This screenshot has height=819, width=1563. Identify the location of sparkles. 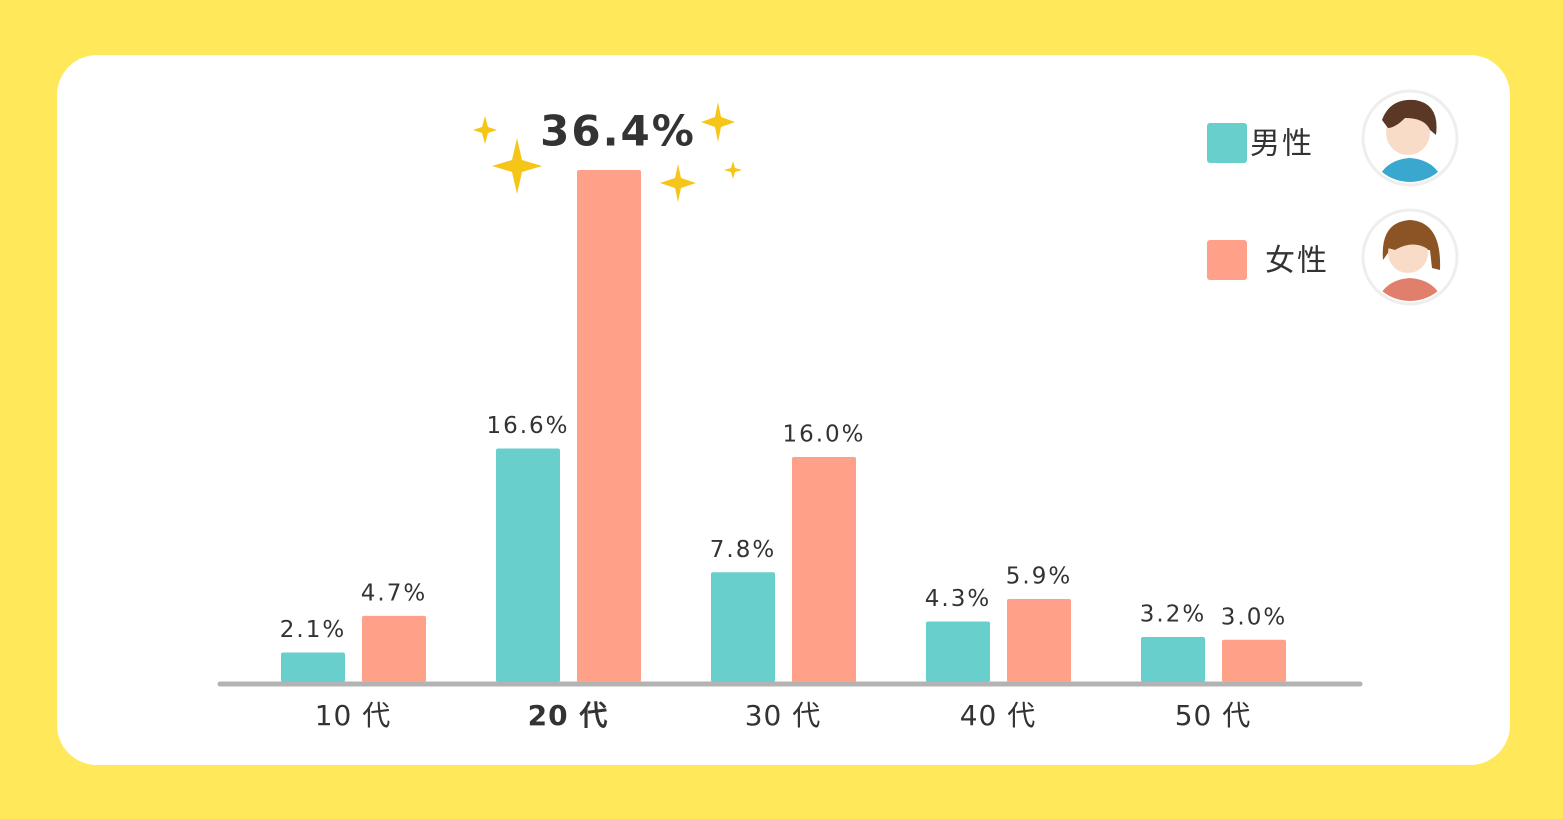
(607, 152).